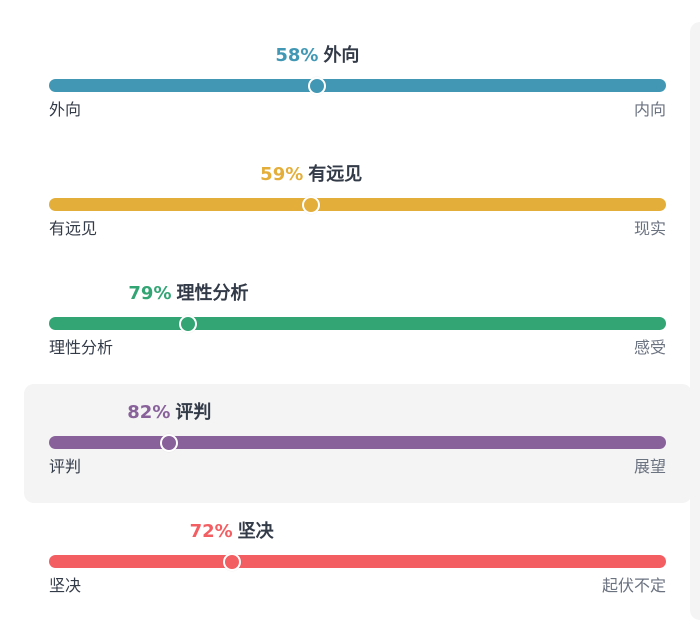  I want to click on adjacent-panel-edge, so click(695, 321).